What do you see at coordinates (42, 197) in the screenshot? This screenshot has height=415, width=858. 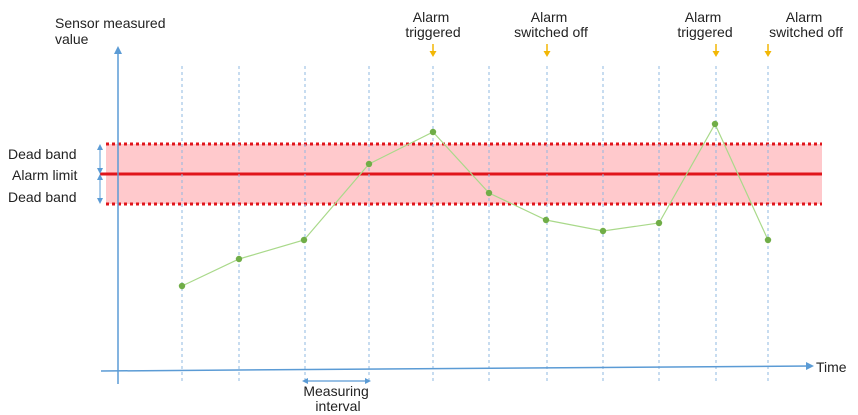 I see `dead-band-lower-label: Dead band` at bounding box center [42, 197].